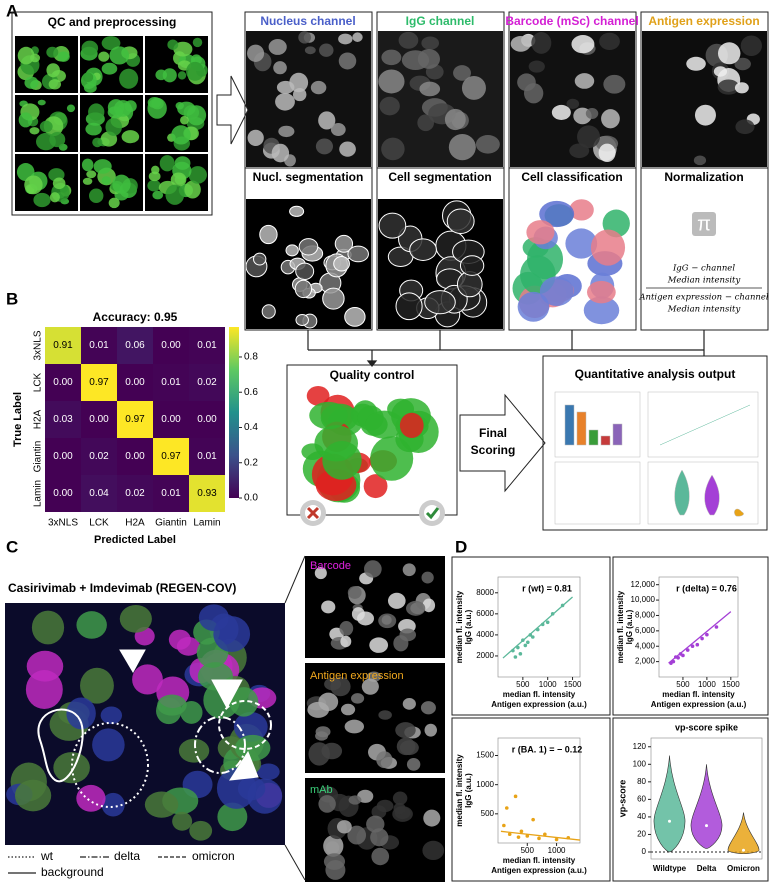 The image size is (773, 883). What do you see at coordinates (703, 177) in the screenshot?
I see `step-title: Normalization` at bounding box center [703, 177].